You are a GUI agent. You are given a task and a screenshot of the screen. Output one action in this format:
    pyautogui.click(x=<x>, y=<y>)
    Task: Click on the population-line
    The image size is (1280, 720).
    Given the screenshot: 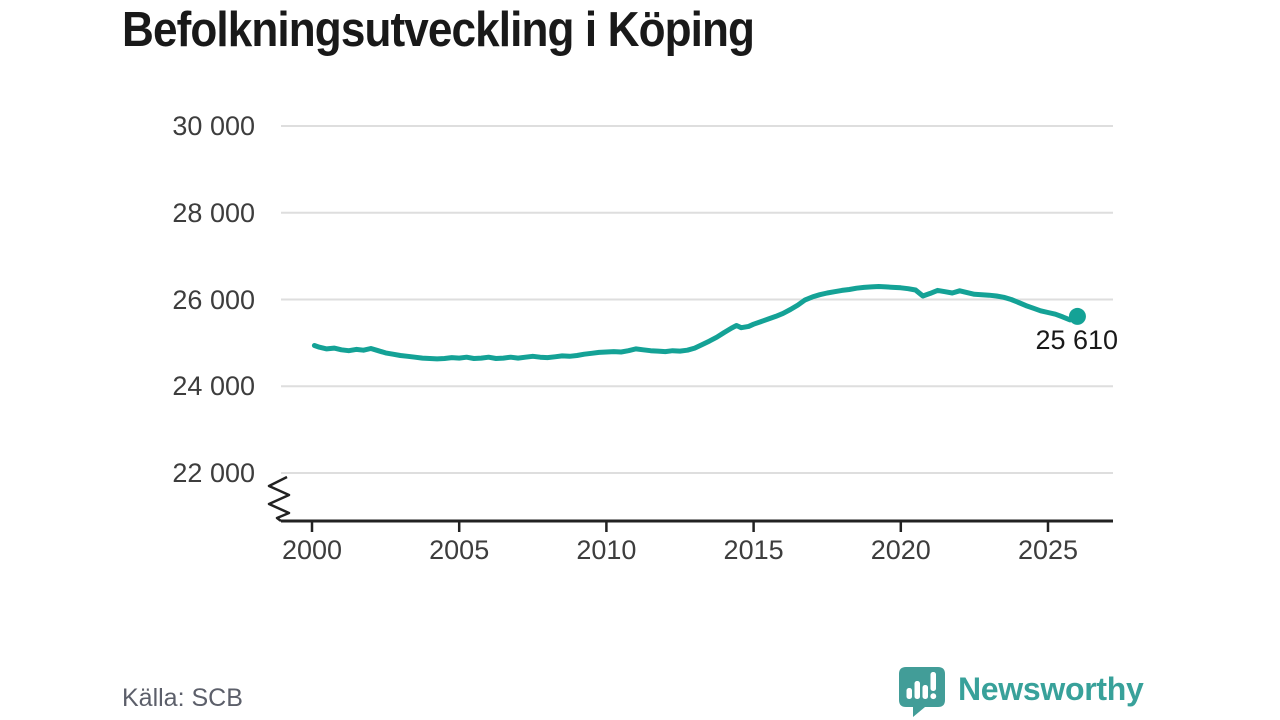 What is the action you would take?
    pyautogui.click(x=695, y=323)
    